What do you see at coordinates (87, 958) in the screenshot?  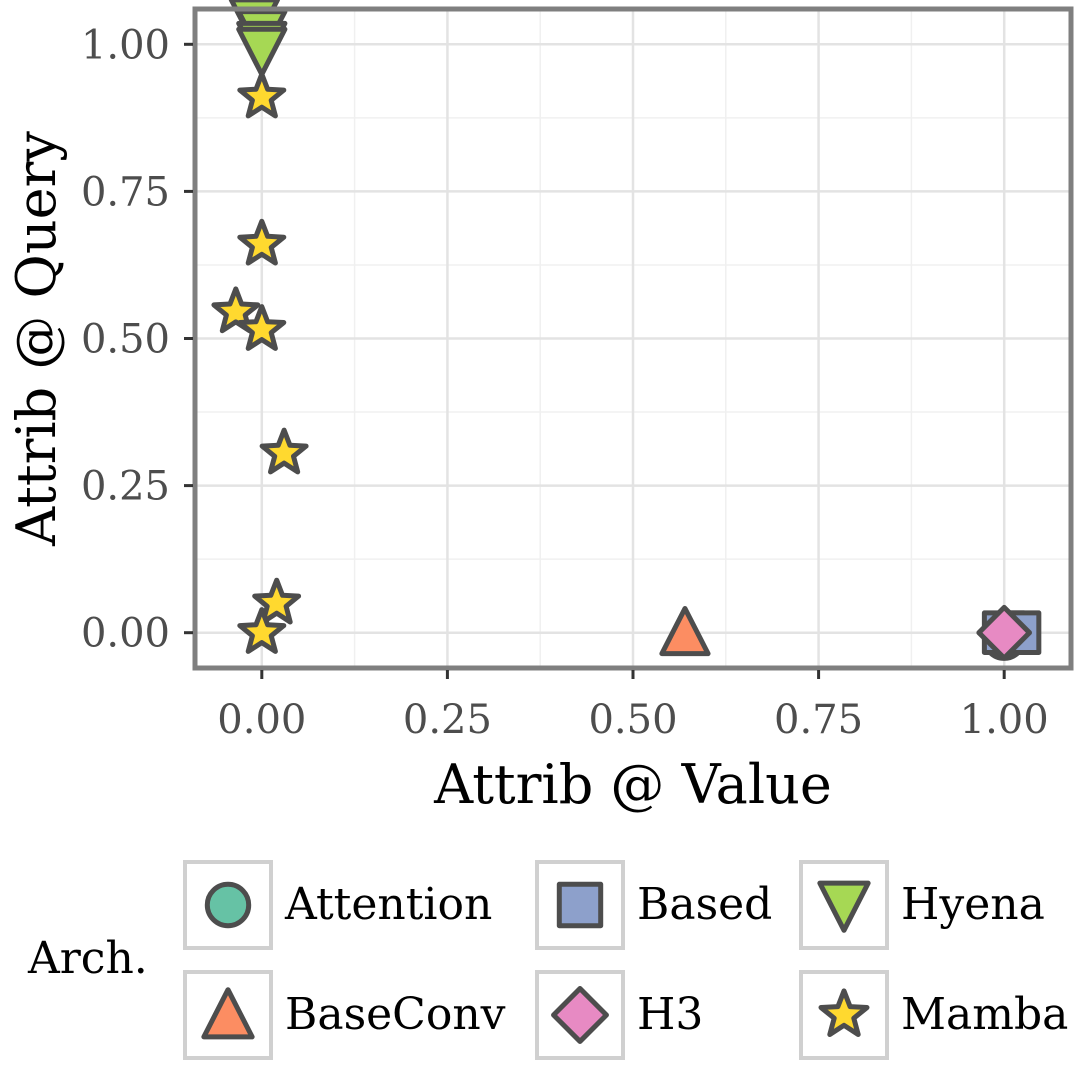 I see `legend-title: Arch.` at bounding box center [87, 958].